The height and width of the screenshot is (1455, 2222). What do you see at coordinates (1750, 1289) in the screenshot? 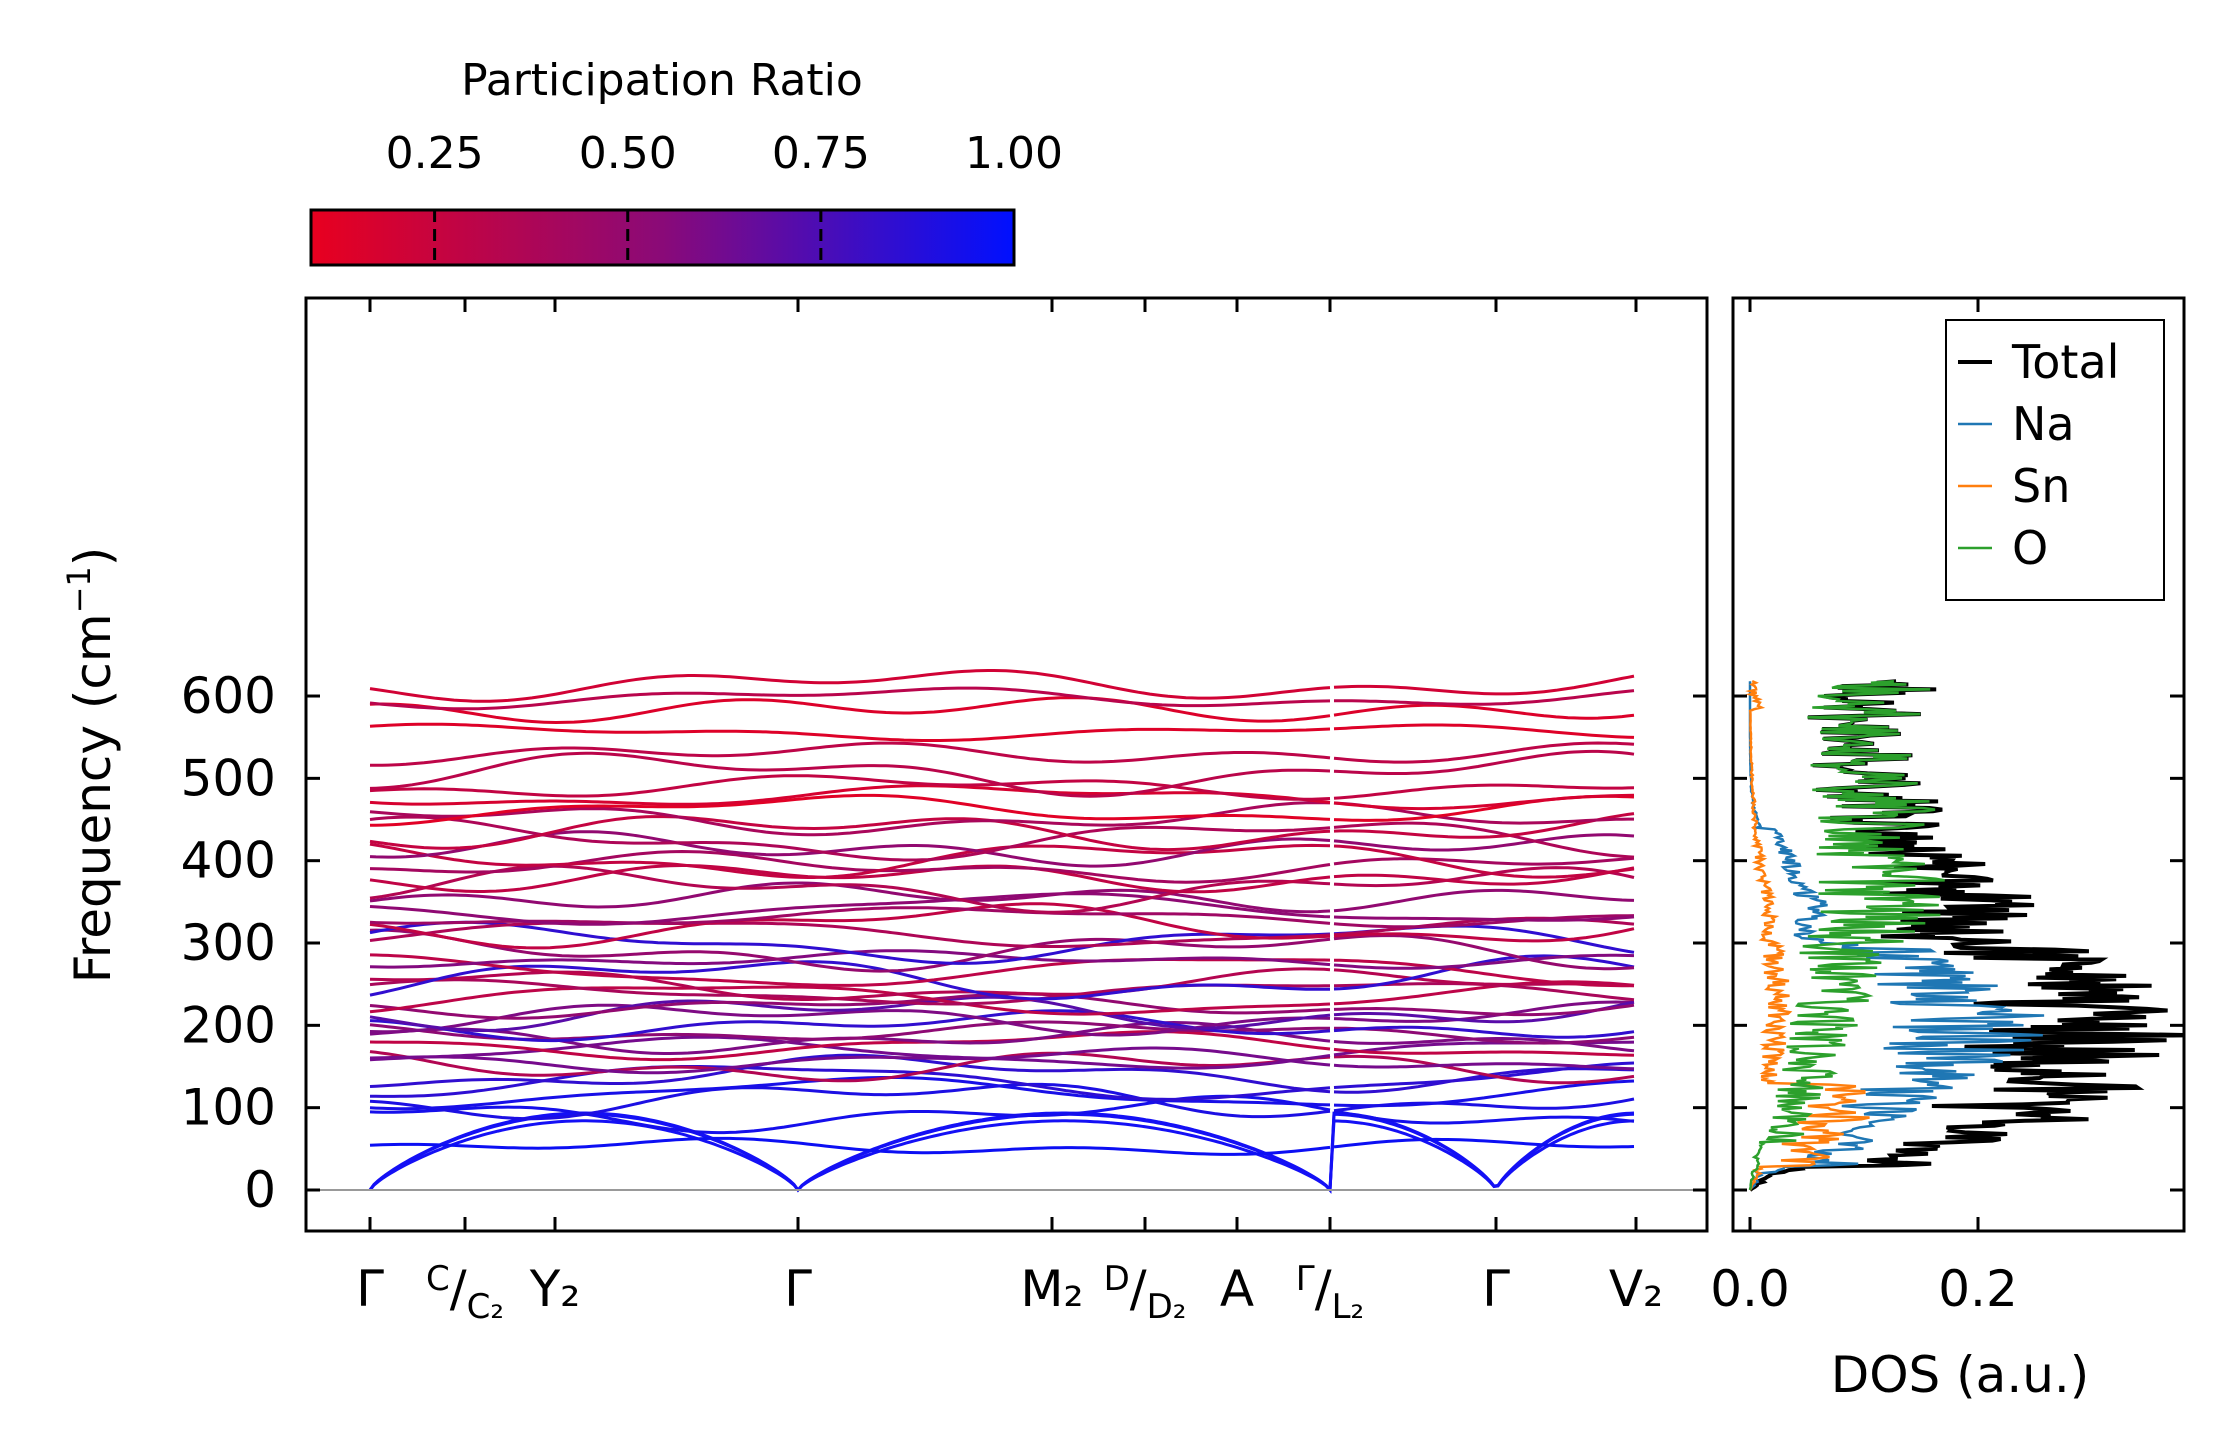
I see `dos-x-tick-label: 0.0` at bounding box center [1750, 1289].